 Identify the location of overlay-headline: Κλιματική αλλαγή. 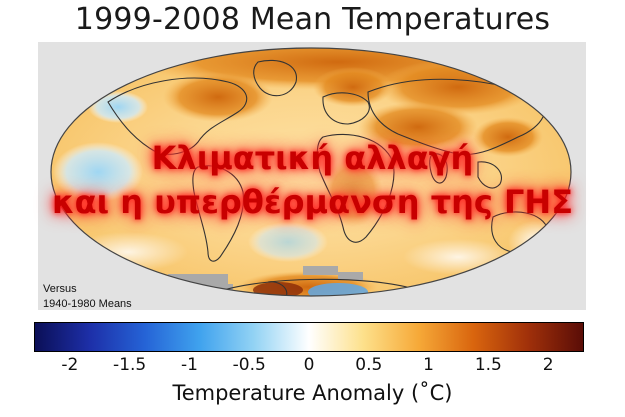
(312, 158).